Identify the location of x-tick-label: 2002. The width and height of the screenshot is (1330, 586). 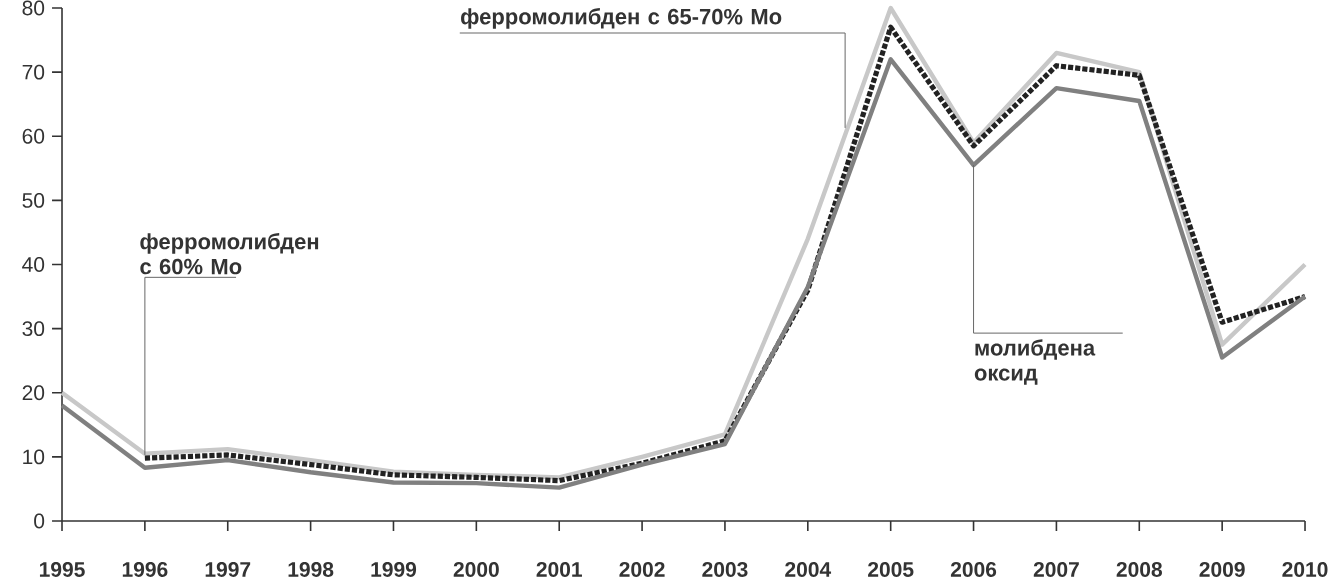
(642, 569).